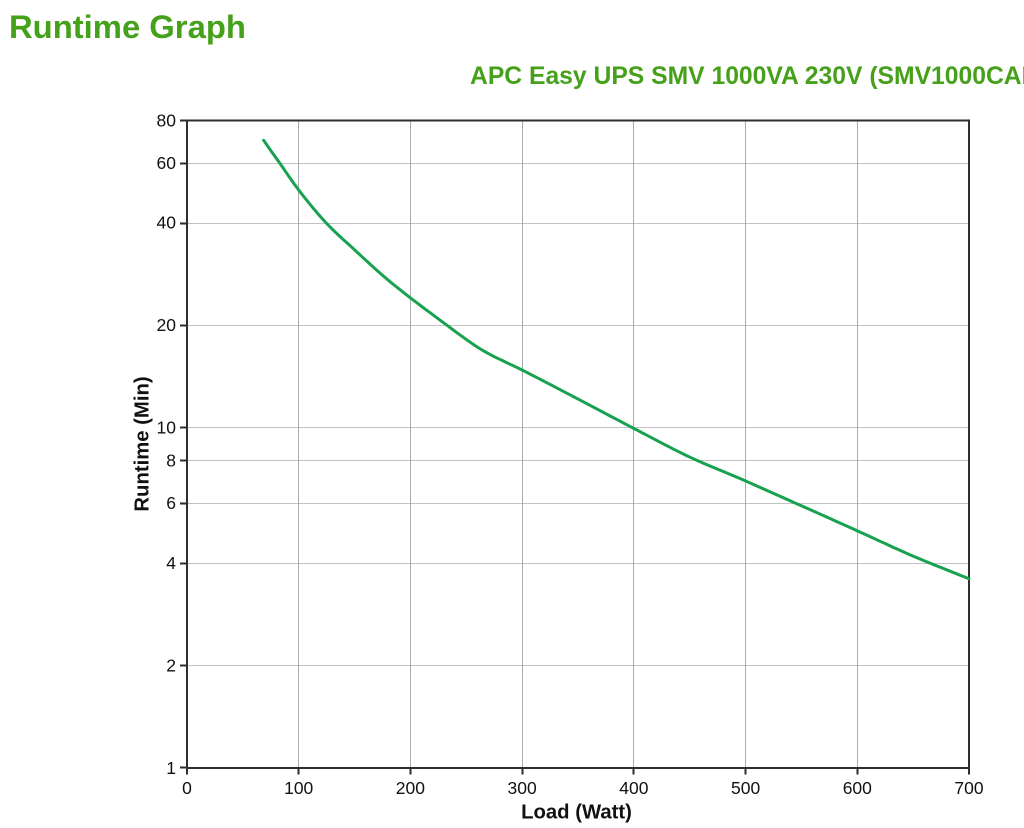  What do you see at coordinates (298, 788) in the screenshot?
I see `svg-text: 100` at bounding box center [298, 788].